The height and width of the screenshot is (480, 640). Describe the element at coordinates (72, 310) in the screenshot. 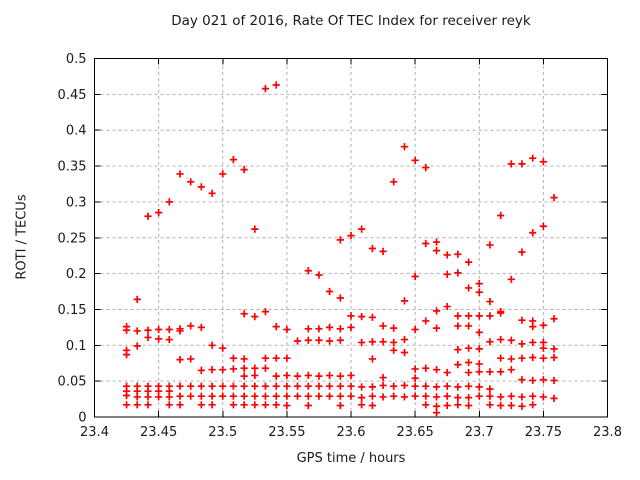

I see `y-tick-label: 0.15` at that location.